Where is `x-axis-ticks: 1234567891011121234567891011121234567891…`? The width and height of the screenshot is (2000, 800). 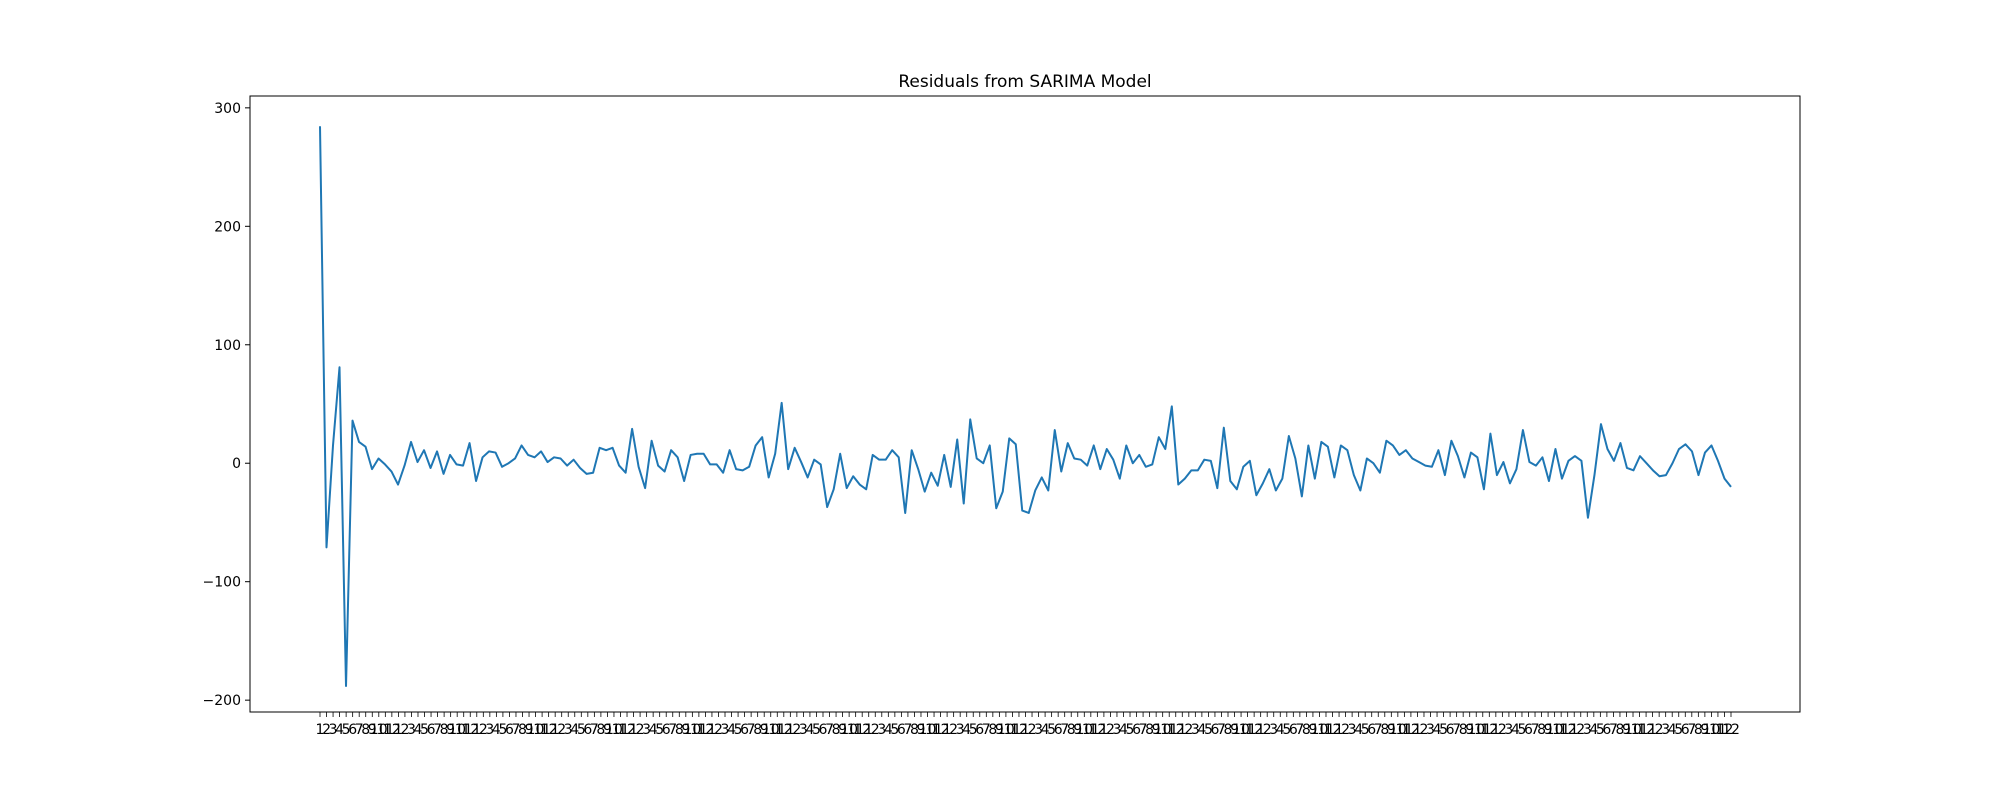 x-axis-ticks: 1234567891011121234567891011121234567891… is located at coordinates (1028, 725).